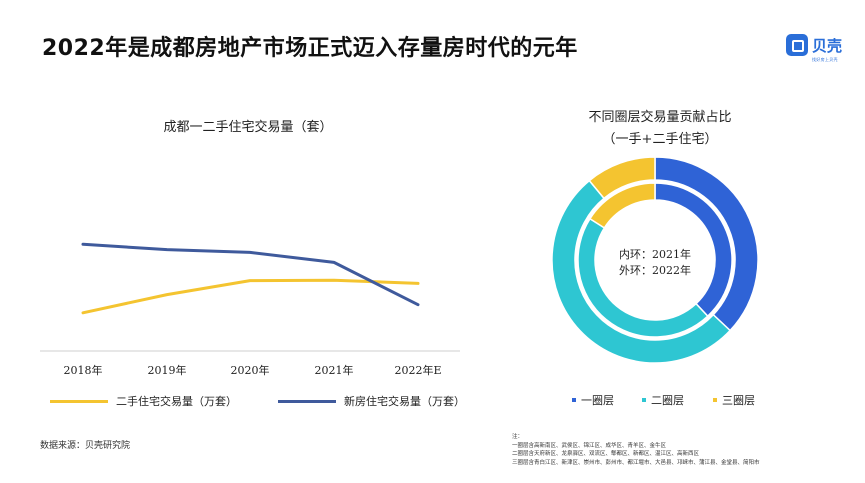 The height and width of the screenshot is (483, 865). Describe the element at coordinates (79, 401) in the screenshot. I see `legend-swatch-resale` at that location.